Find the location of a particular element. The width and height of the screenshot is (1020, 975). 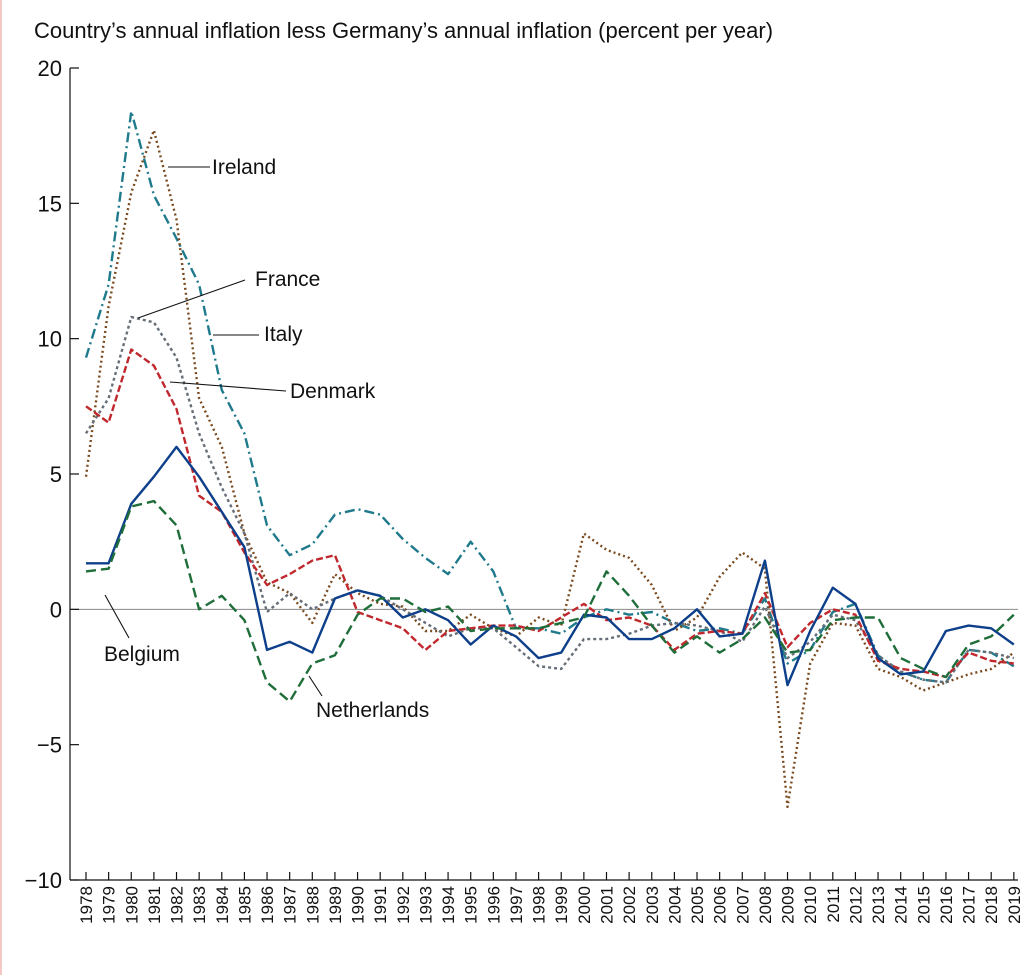

x-tick-label: 2005 is located at coordinates (697, 905).